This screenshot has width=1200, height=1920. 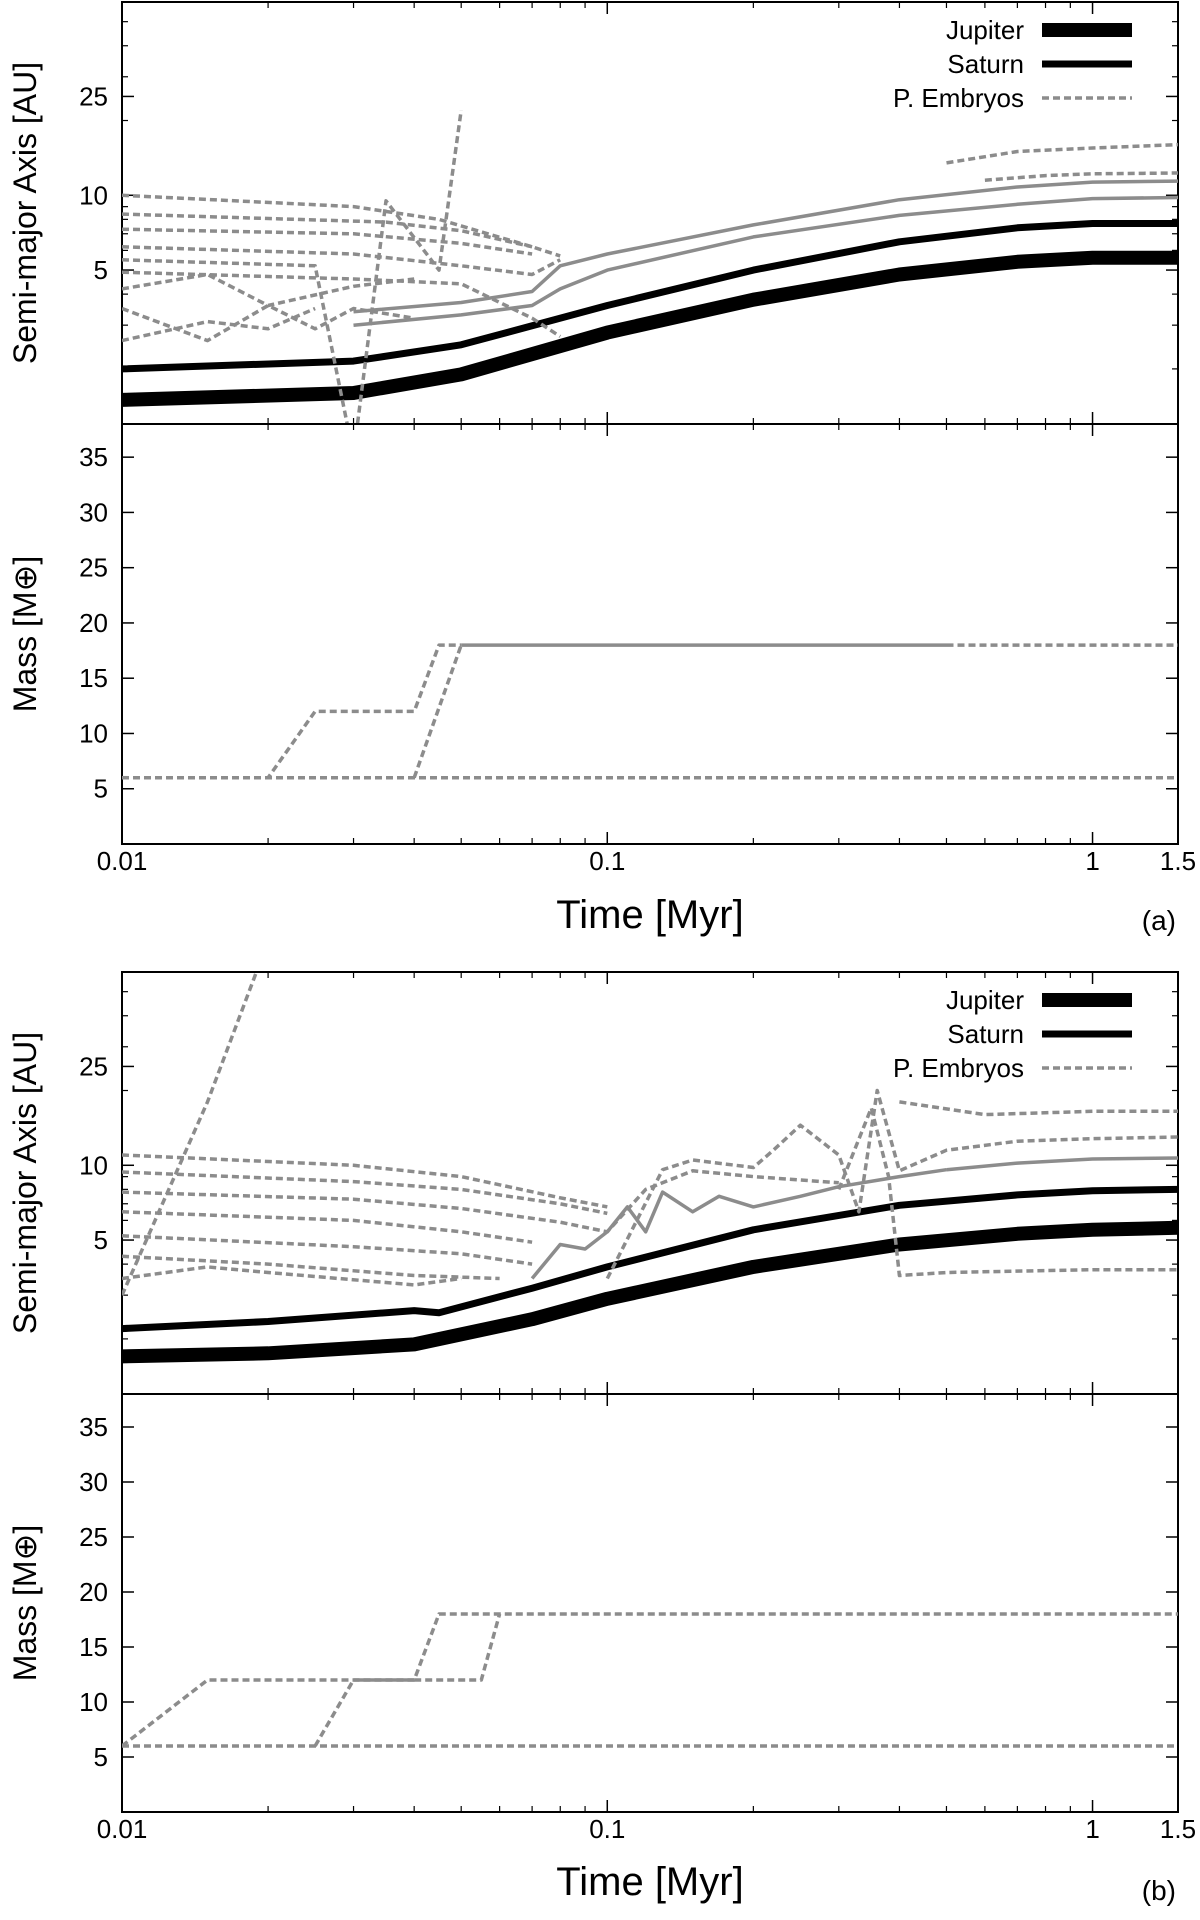 What do you see at coordinates (1159, 920) in the screenshot?
I see `panel-label: (a)` at bounding box center [1159, 920].